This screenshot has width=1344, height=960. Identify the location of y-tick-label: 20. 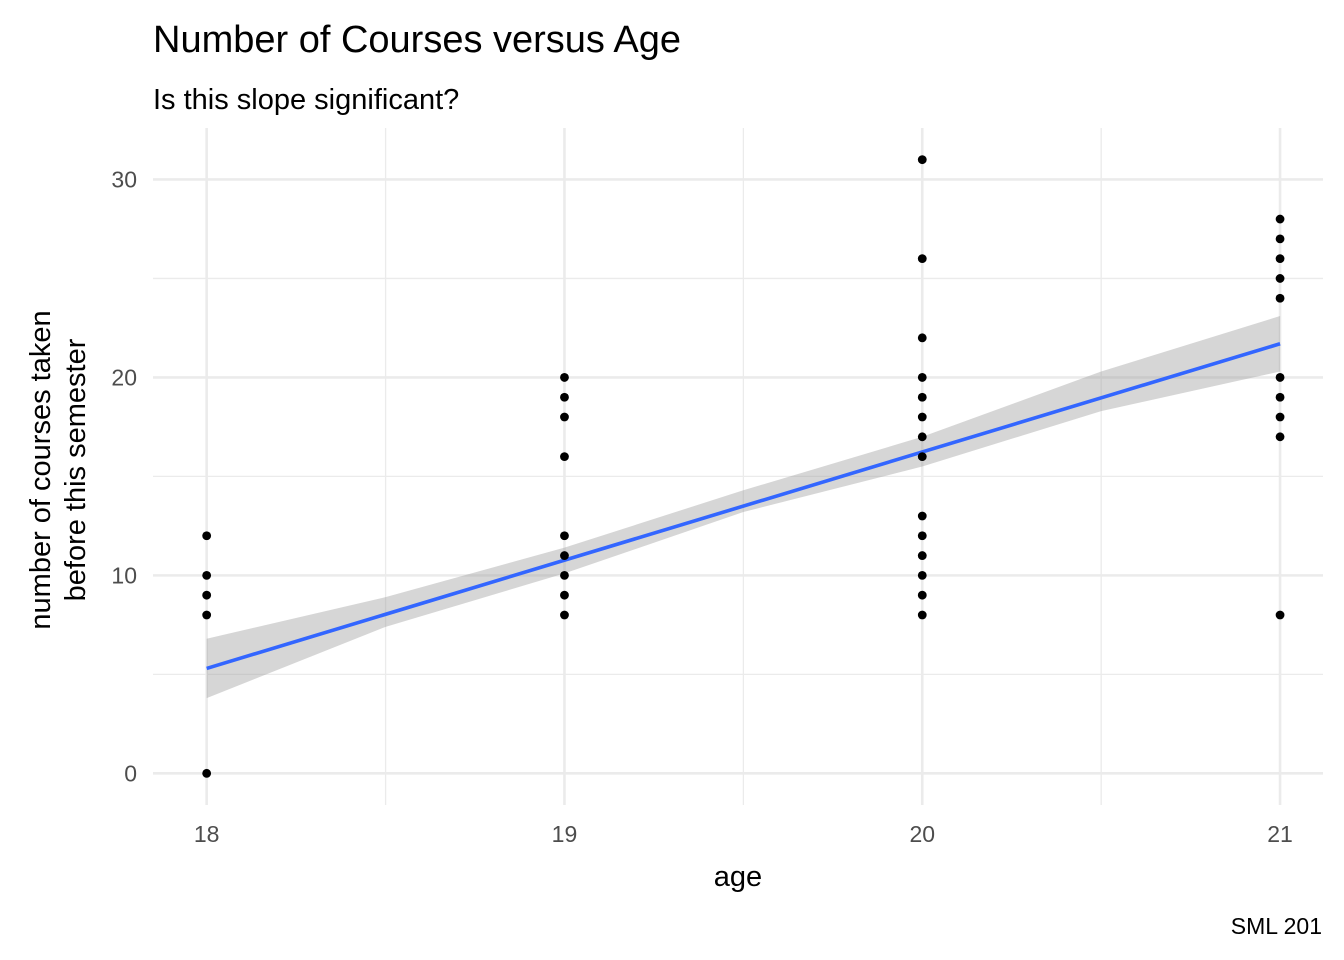
(124, 377).